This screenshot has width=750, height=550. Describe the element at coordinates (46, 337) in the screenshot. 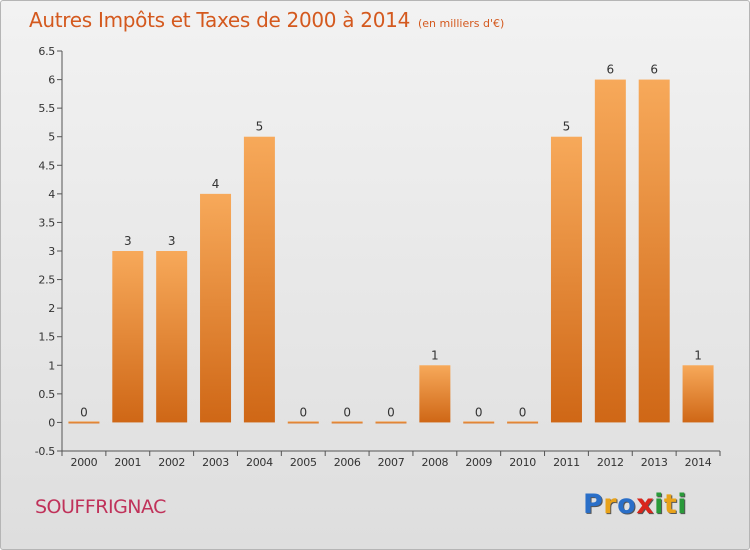

I see `y-tick-label: 1.5` at that location.